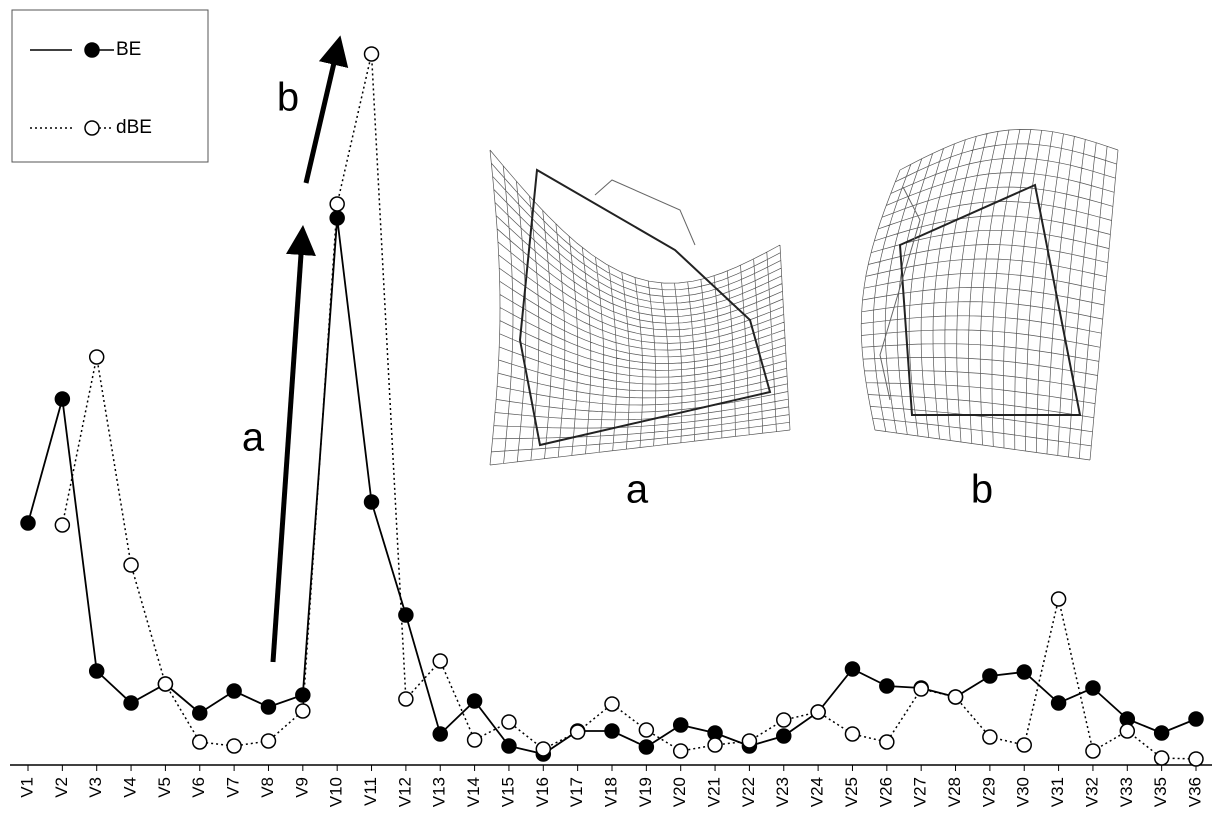 The height and width of the screenshot is (825, 1212). What do you see at coordinates (610, 792) in the screenshot?
I see `x-tick-label: V18` at bounding box center [610, 792].